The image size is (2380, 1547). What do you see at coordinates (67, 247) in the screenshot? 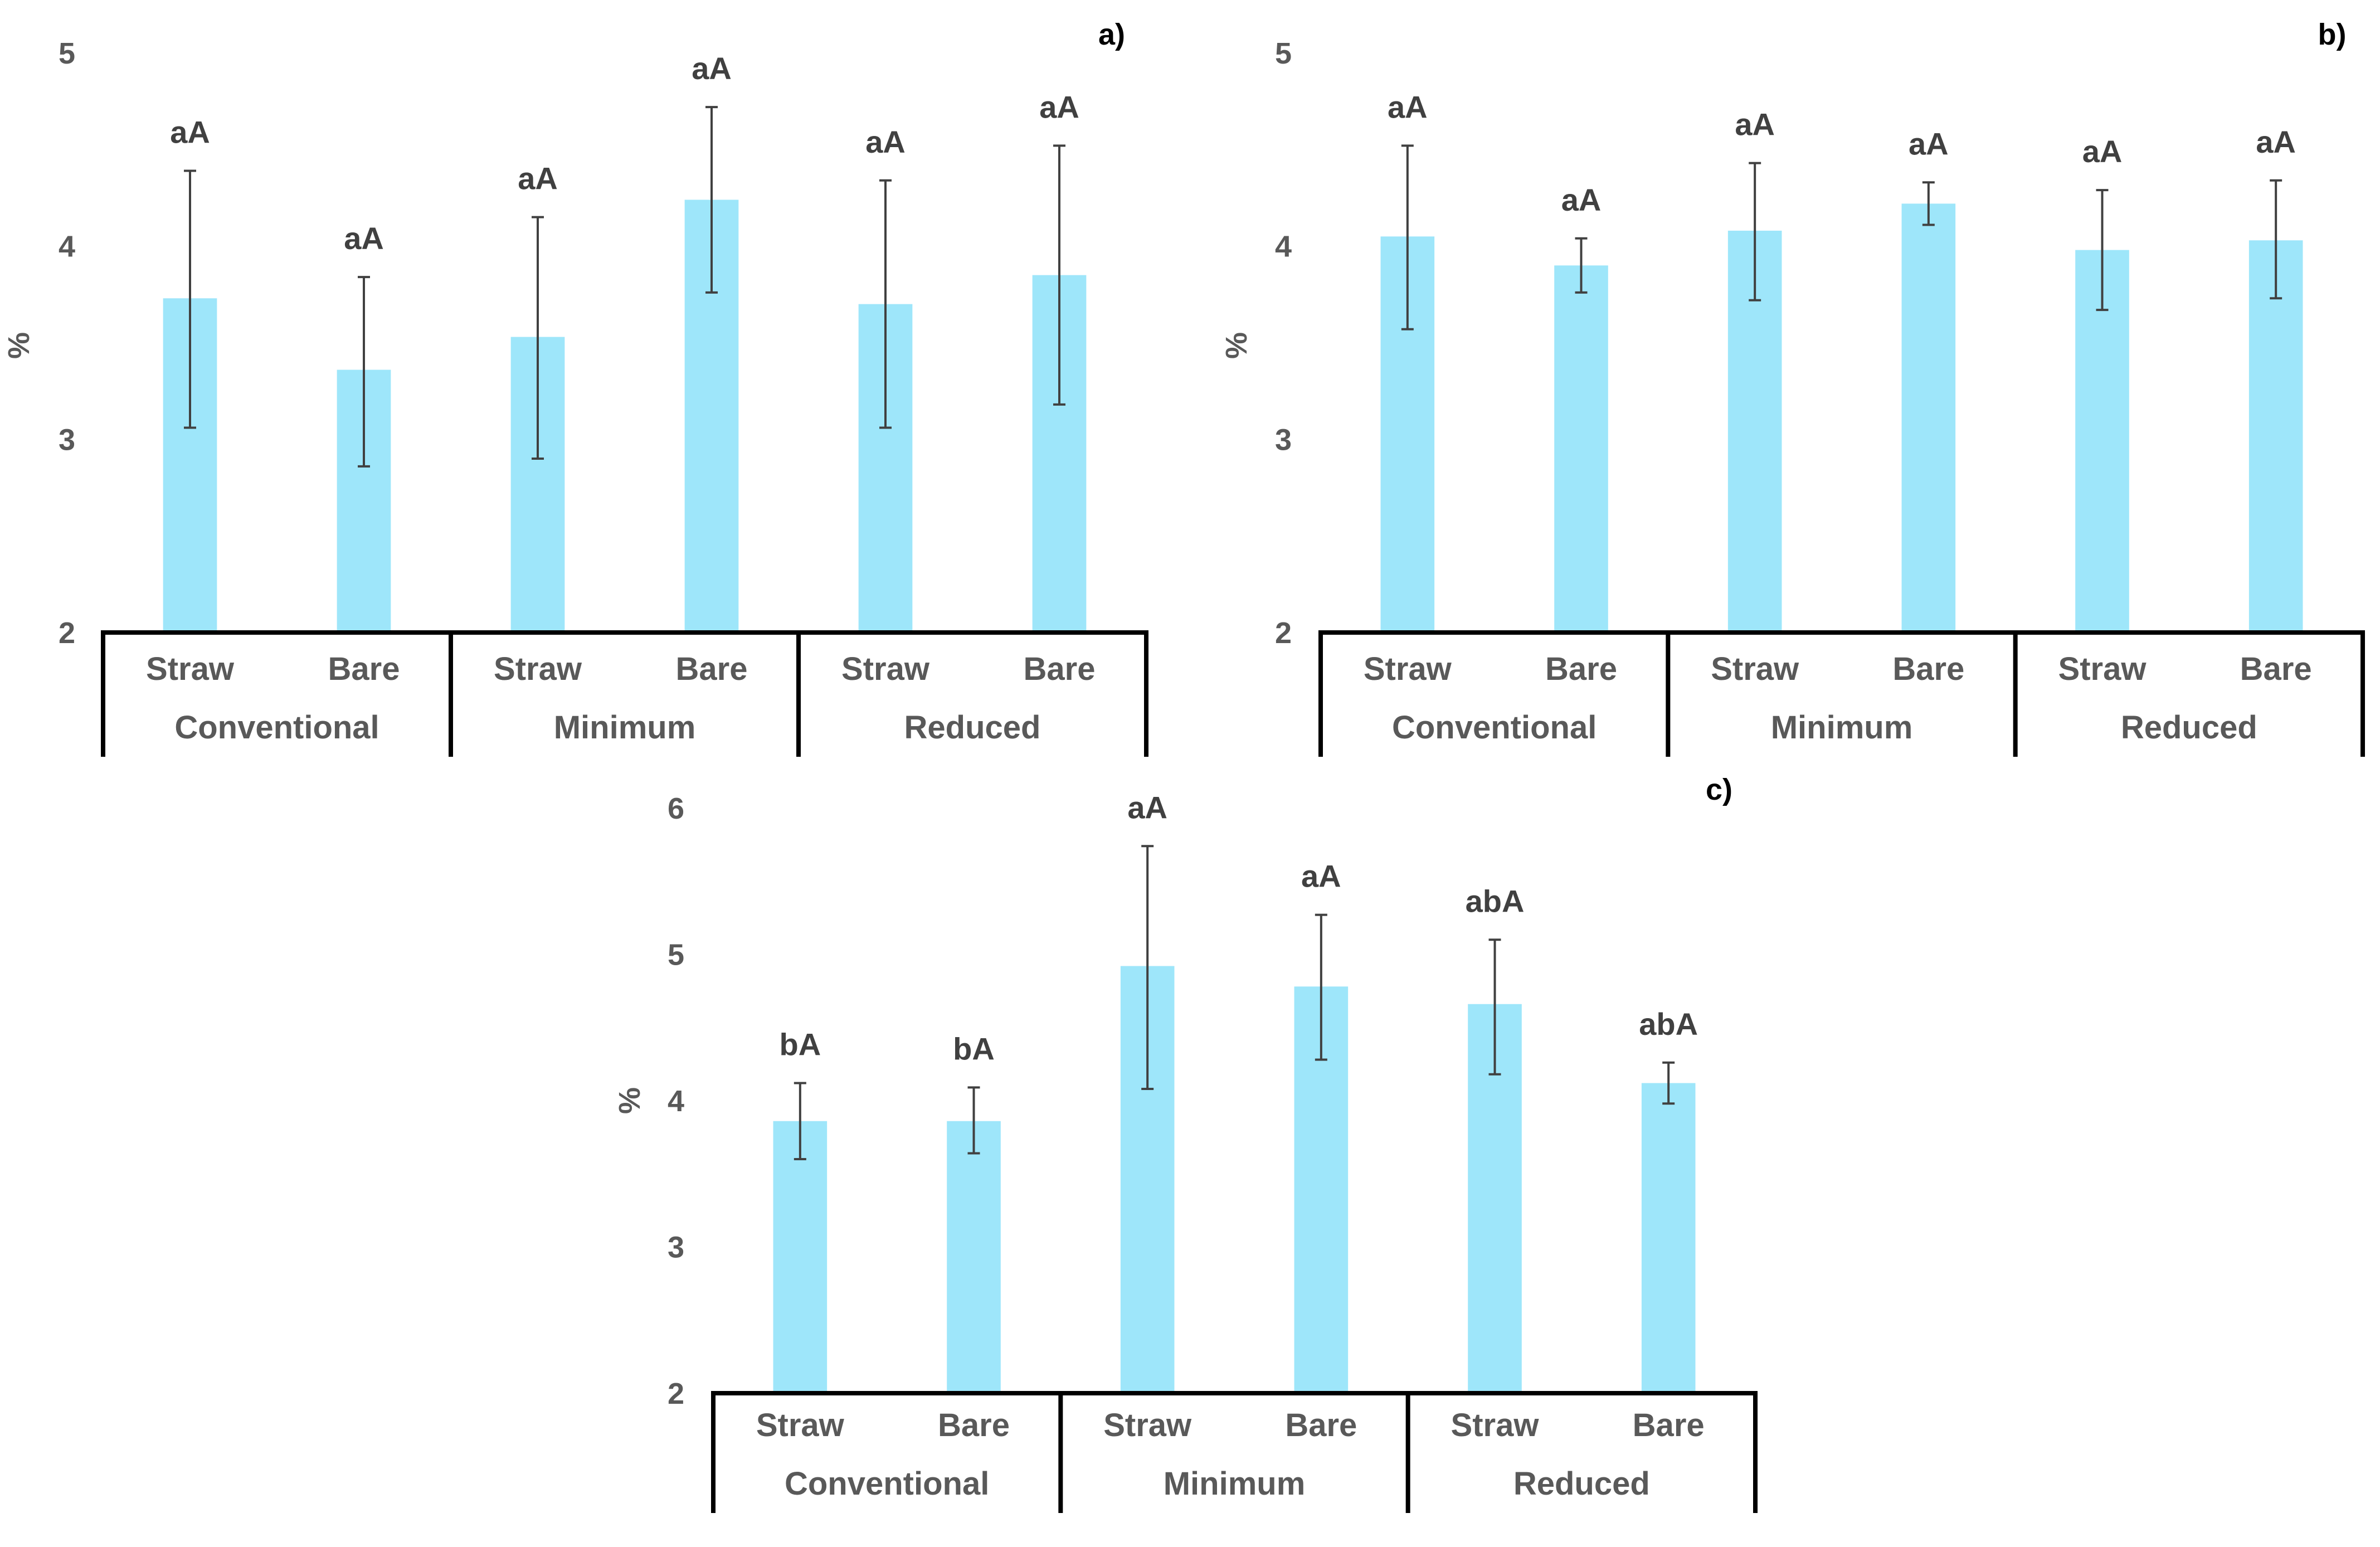
I see `panel-a-y-tick-label: 4` at bounding box center [67, 247].